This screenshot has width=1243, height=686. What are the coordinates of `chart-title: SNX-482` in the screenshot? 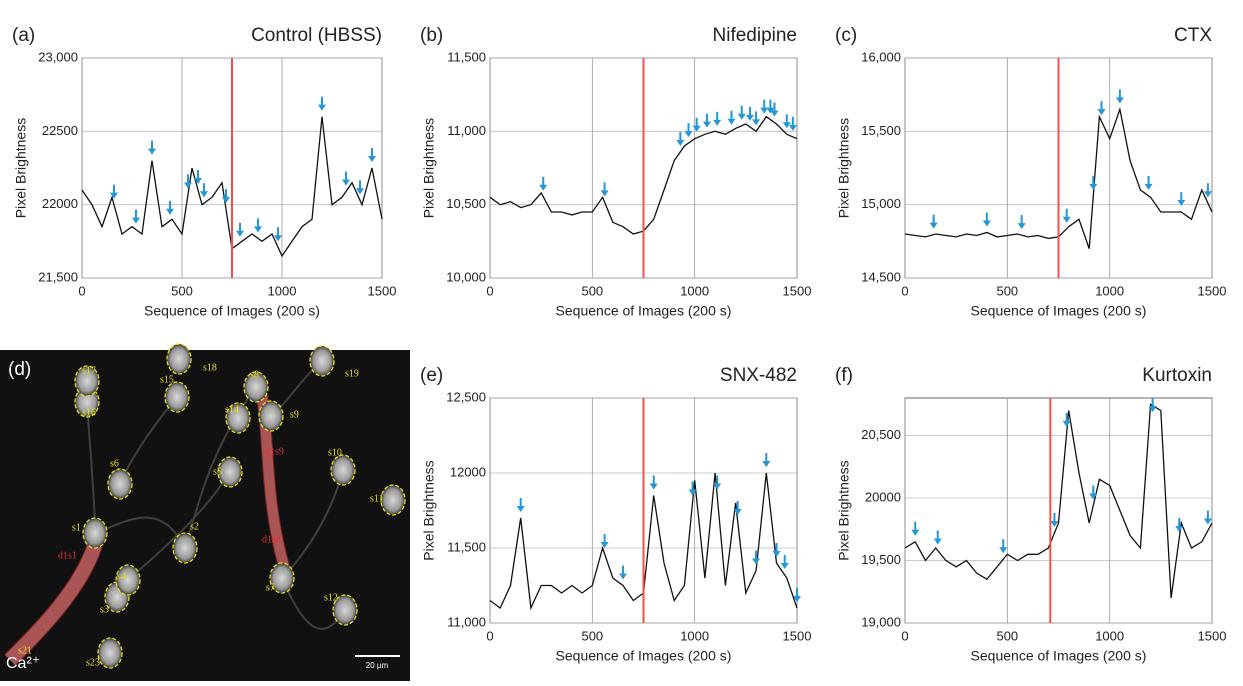 It's located at (758, 375).